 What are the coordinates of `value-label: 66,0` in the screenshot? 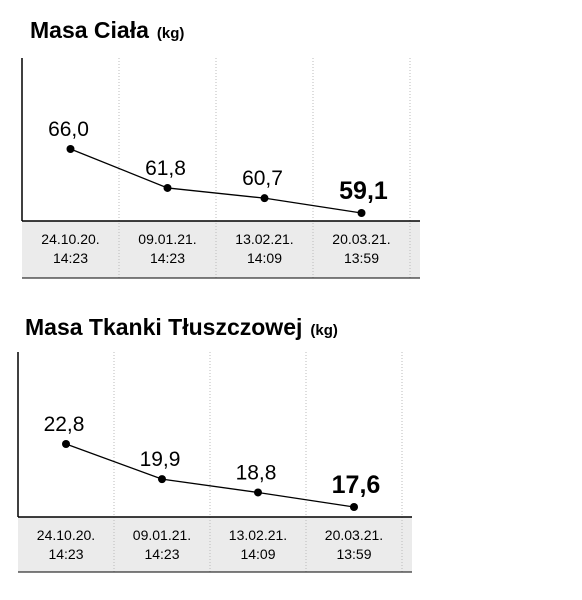 It's located at (68, 129).